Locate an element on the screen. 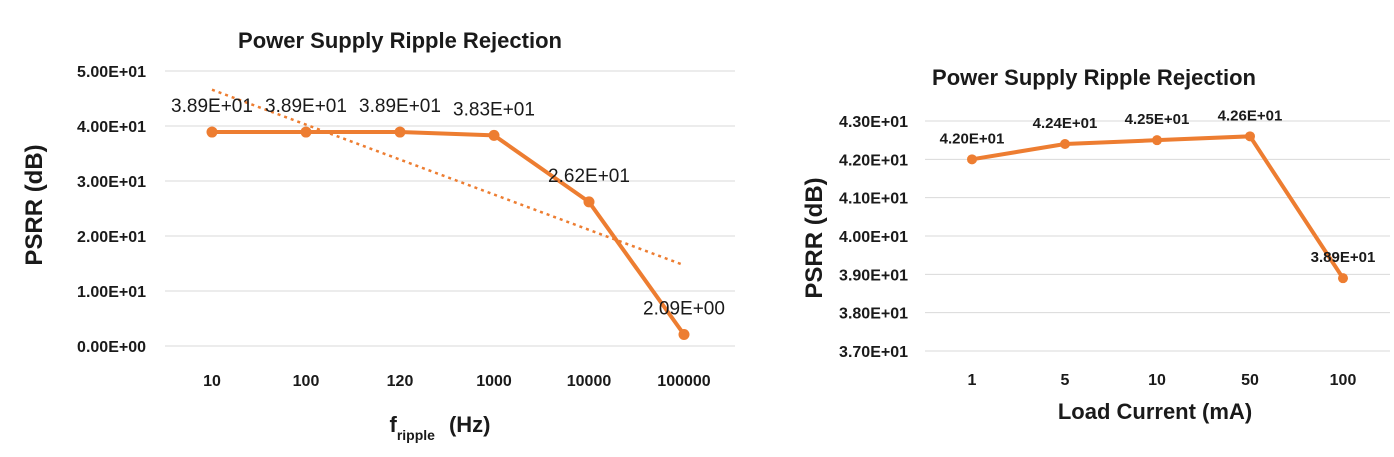  chart1-x-axis-label-main: f is located at coordinates (394, 424).